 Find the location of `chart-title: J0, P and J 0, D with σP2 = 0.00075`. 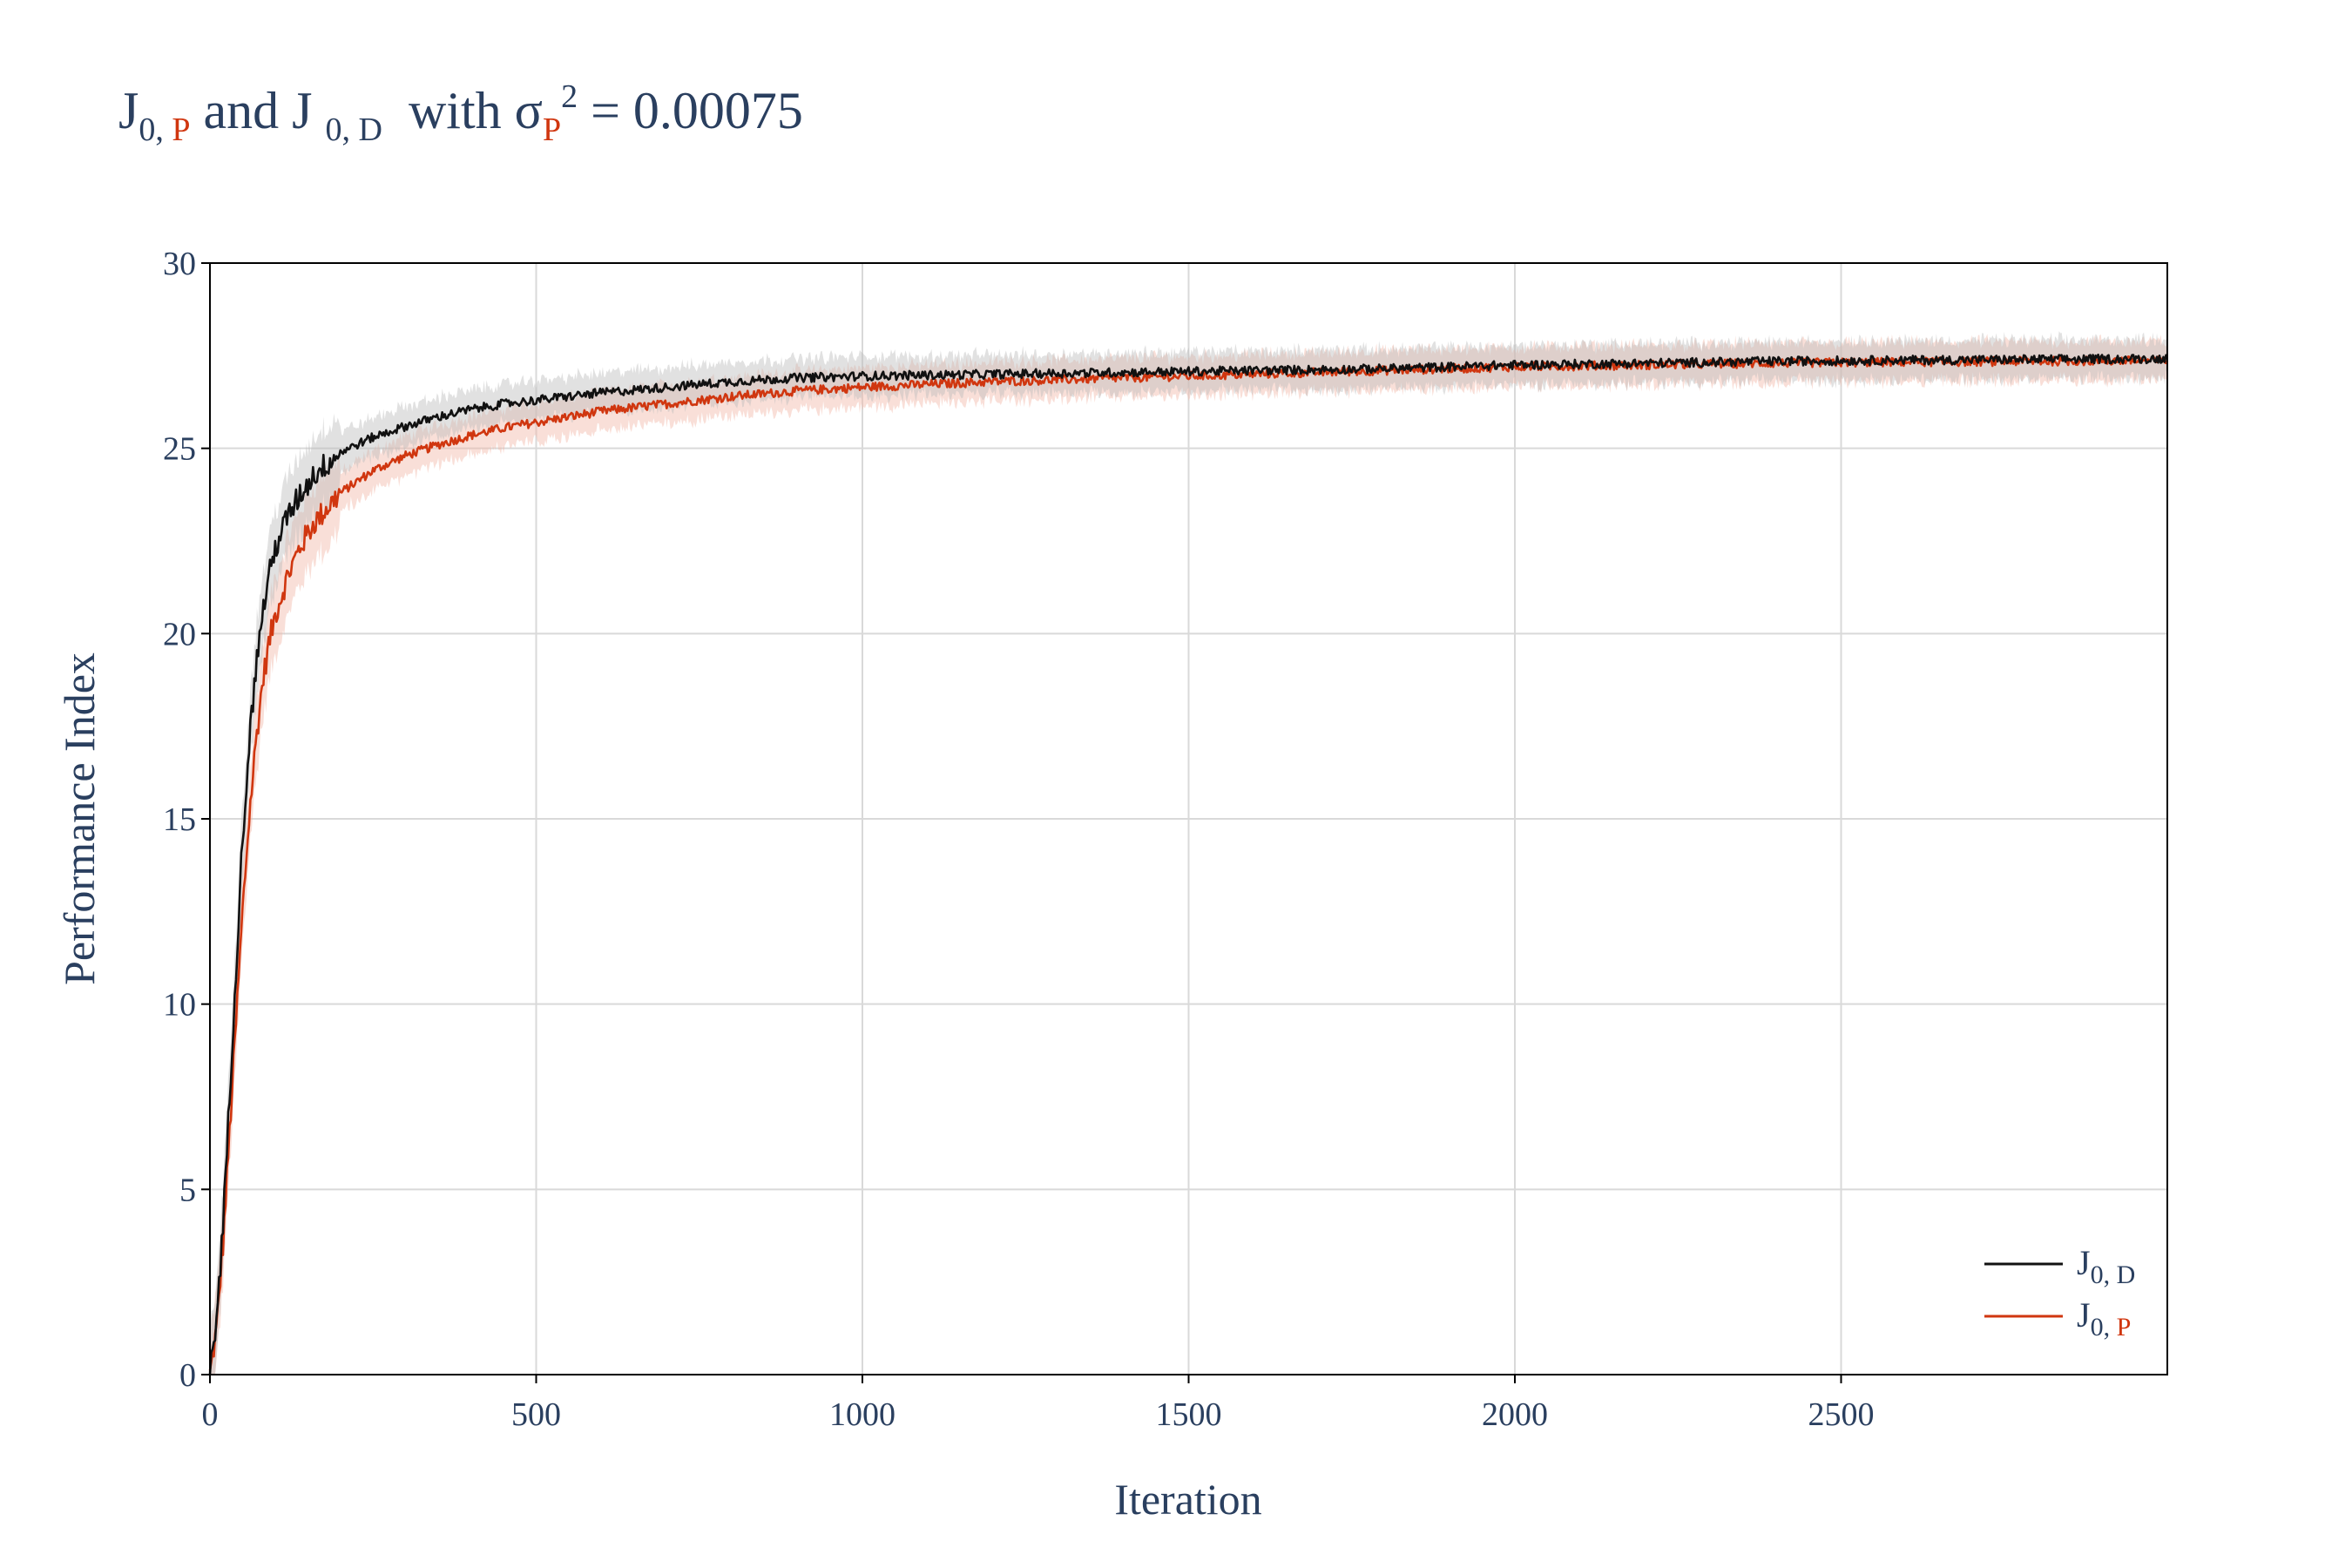

chart-title: J0, P and J 0, D with σP2 = 0.00075 is located at coordinates (460, 113).